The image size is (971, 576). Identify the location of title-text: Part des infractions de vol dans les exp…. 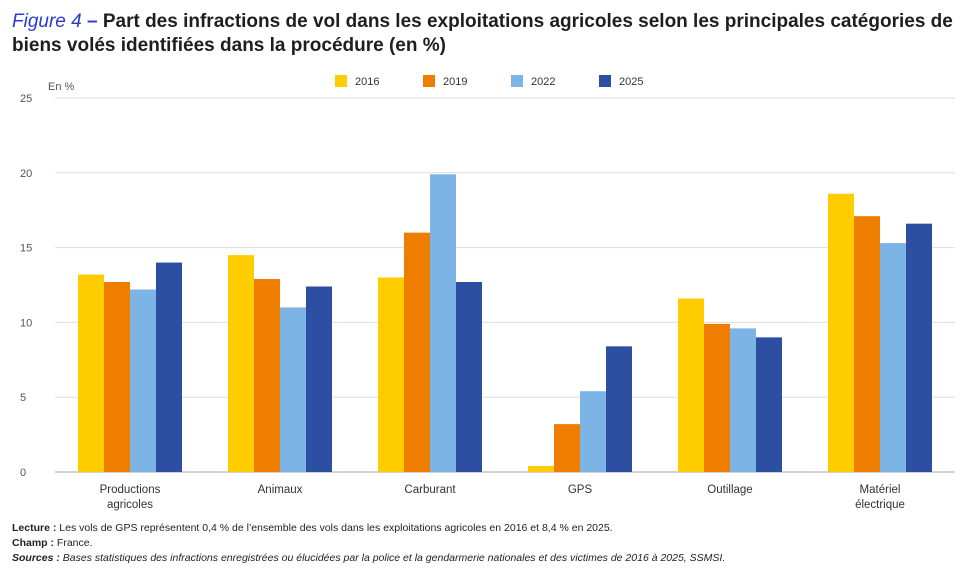
(482, 33).